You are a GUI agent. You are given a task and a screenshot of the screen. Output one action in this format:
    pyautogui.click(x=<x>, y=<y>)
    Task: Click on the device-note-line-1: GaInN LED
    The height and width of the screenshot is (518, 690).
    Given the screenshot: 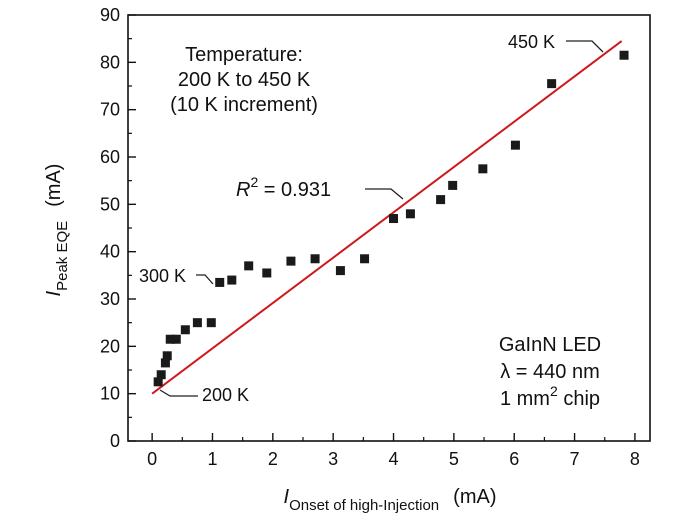 What is the action you would take?
    pyautogui.click(x=550, y=345)
    